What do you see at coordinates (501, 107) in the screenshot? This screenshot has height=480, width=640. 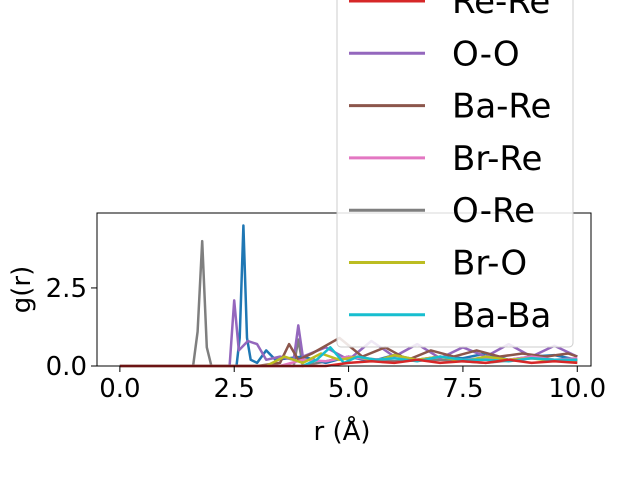 I see `legend-label: Ba-Re` at bounding box center [501, 107].